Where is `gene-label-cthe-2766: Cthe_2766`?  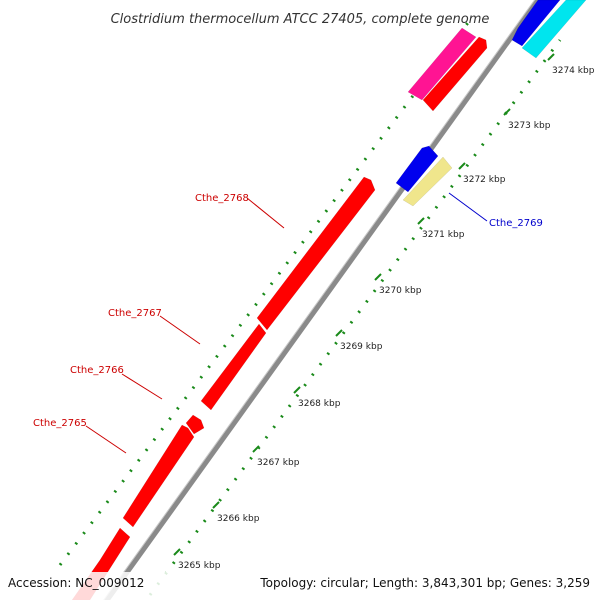 gene-label-cthe-2766: Cthe_2766 is located at coordinates (97, 370).